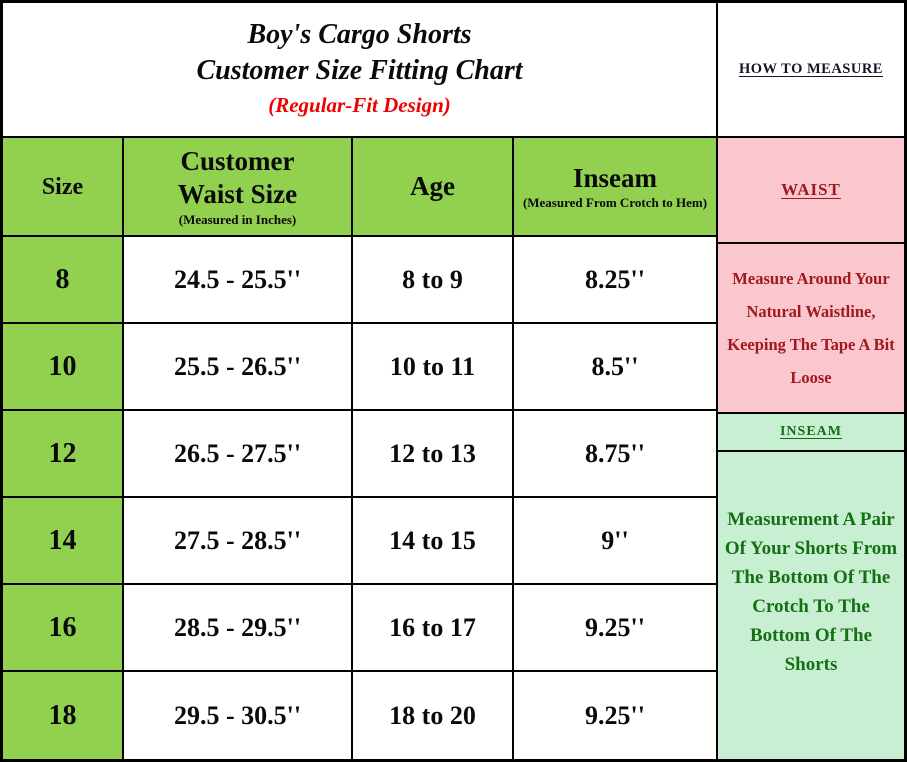  I want to click on column-header-size-label: Size, so click(62, 186).